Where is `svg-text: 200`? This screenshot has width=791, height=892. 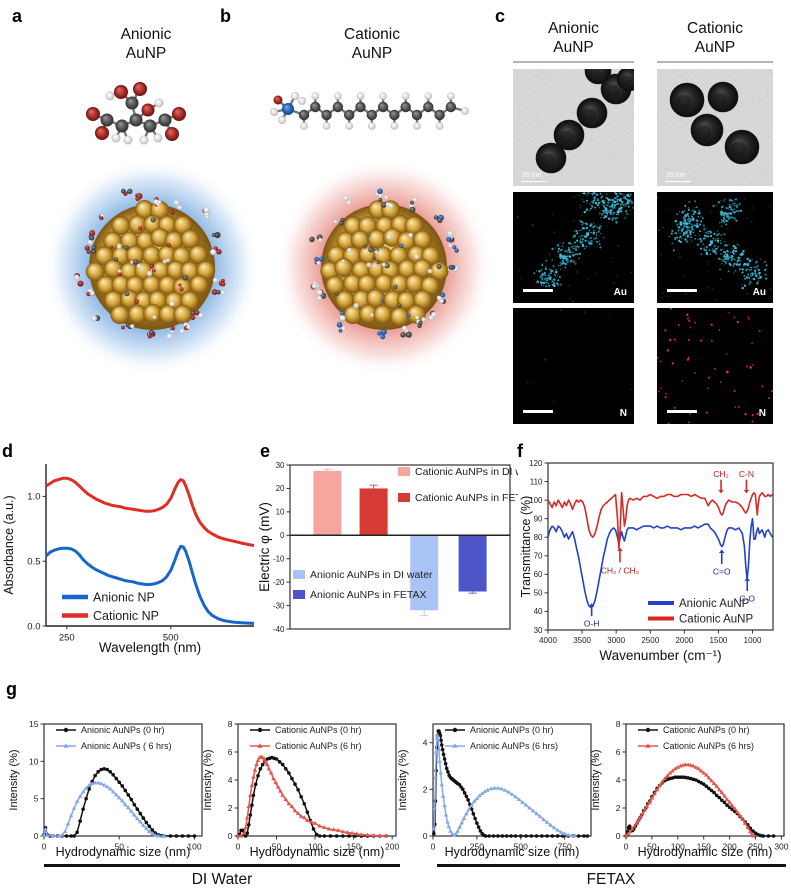
svg-text: 200 is located at coordinates (392, 847).